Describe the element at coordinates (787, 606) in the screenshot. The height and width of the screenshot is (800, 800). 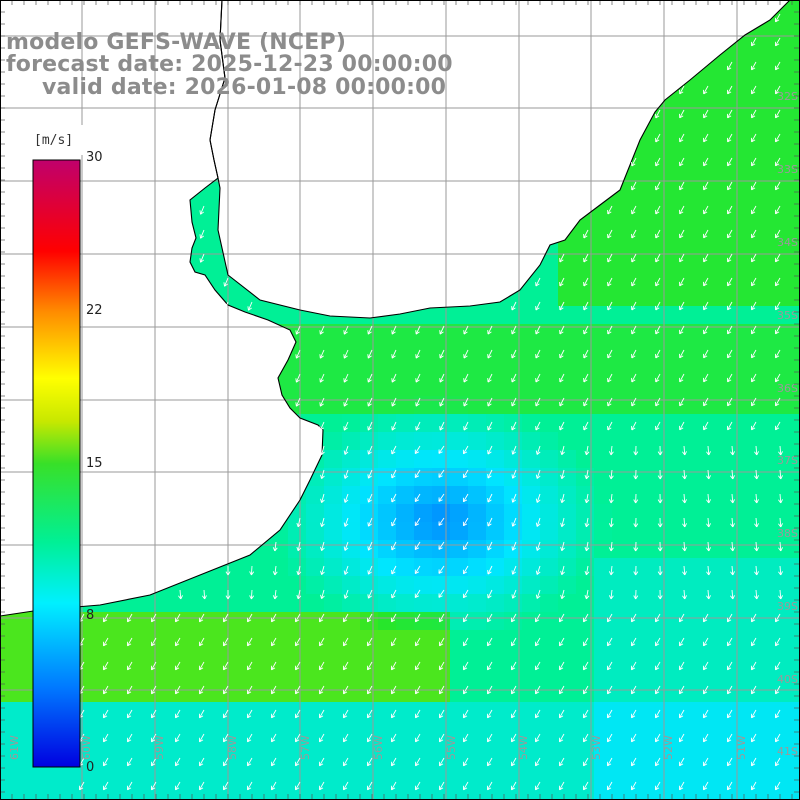
I see `latitude-label: 39S` at that location.